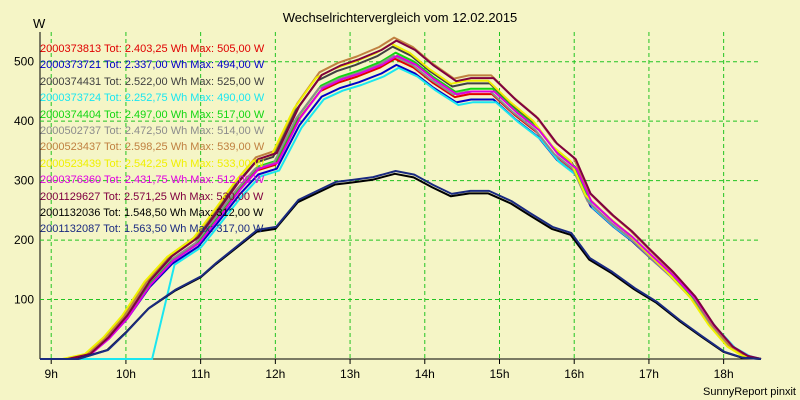  I want to click on y-axis-unit: W, so click(39, 23).